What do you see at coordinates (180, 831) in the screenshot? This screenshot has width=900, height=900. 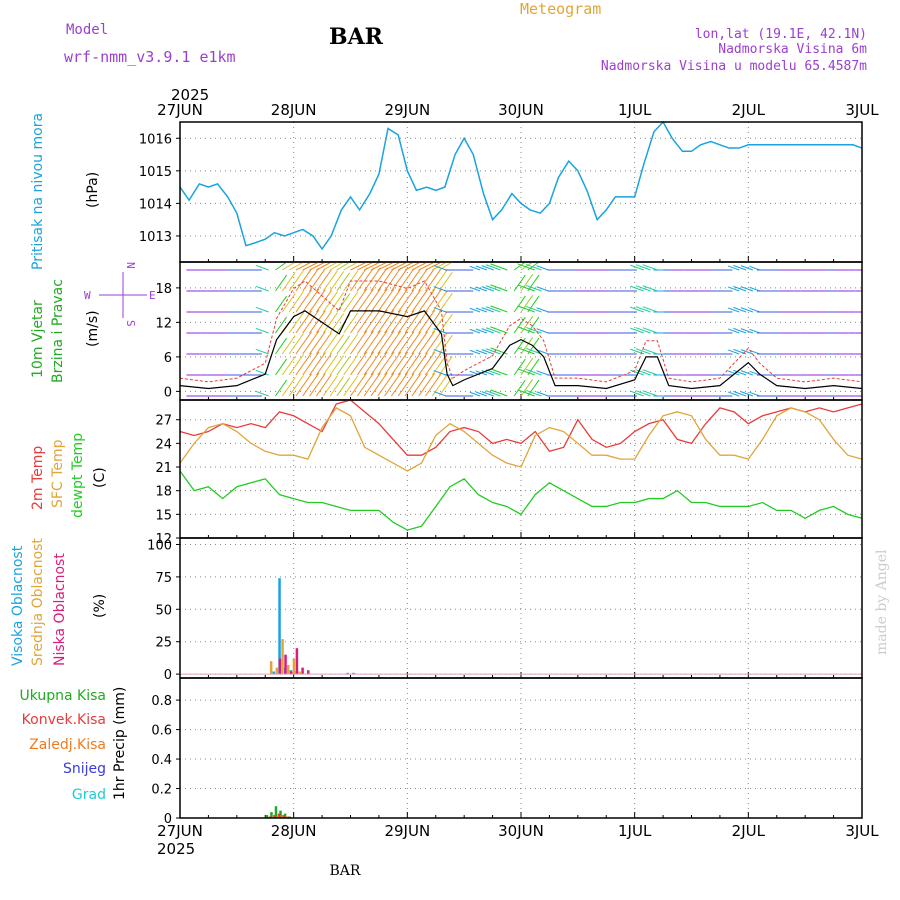 I see `time-label-bottom-0: 27JUN` at bounding box center [180, 831].